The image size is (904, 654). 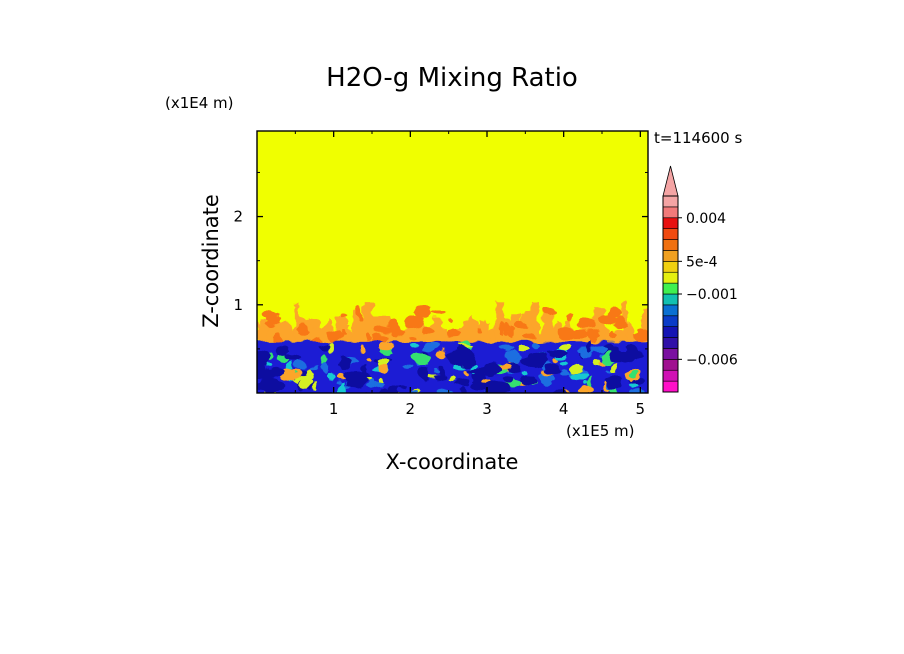 I want to click on colorbar-tick-label: 5e-4, so click(x=702, y=262).